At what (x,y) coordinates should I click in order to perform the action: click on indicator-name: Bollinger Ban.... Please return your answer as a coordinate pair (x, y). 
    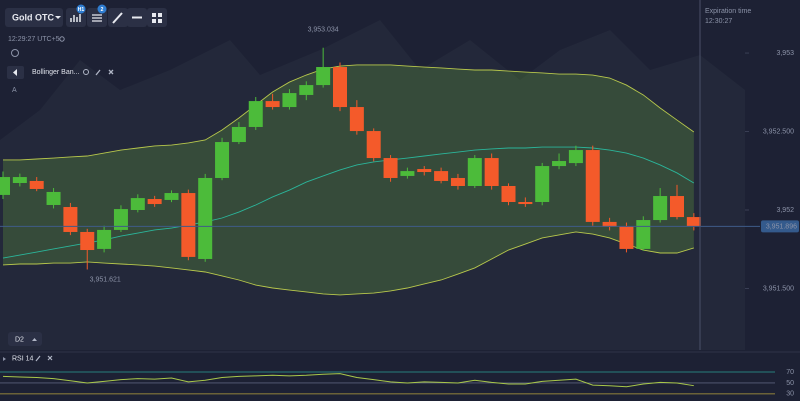
    Looking at the image, I should click on (56, 72).